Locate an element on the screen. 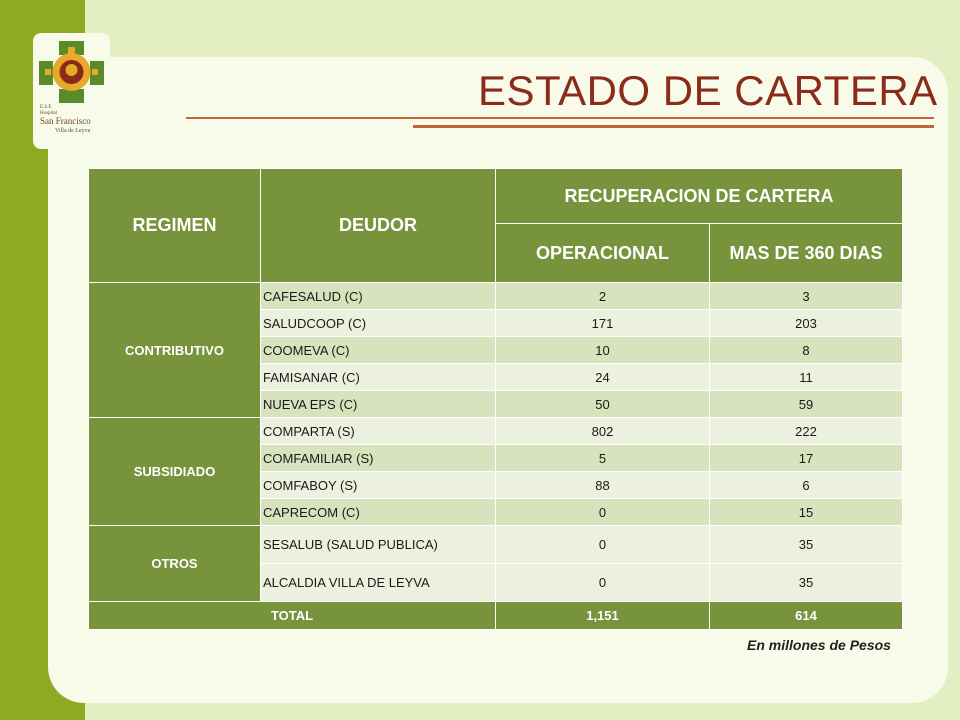 The image size is (960, 720). subheader-row: OPERACIONAL MAS DE 360 DIAS is located at coordinates (496, 253).